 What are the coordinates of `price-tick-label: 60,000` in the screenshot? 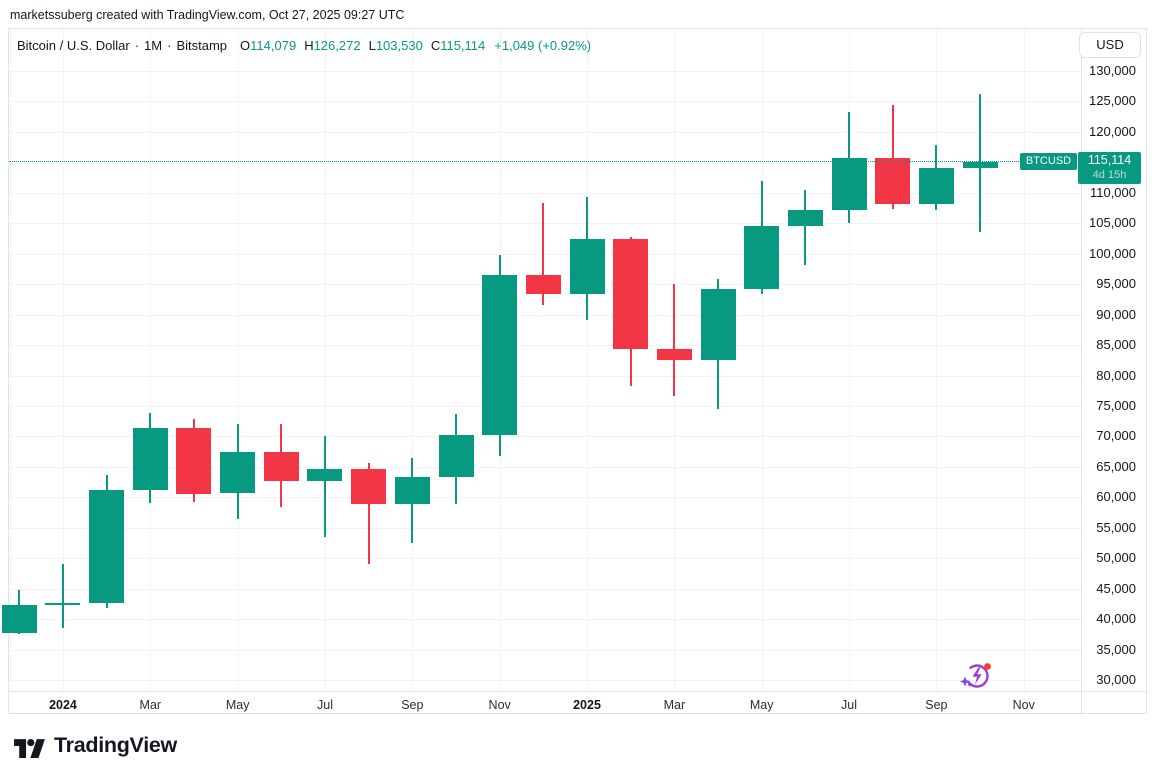 It's located at (1116, 497).